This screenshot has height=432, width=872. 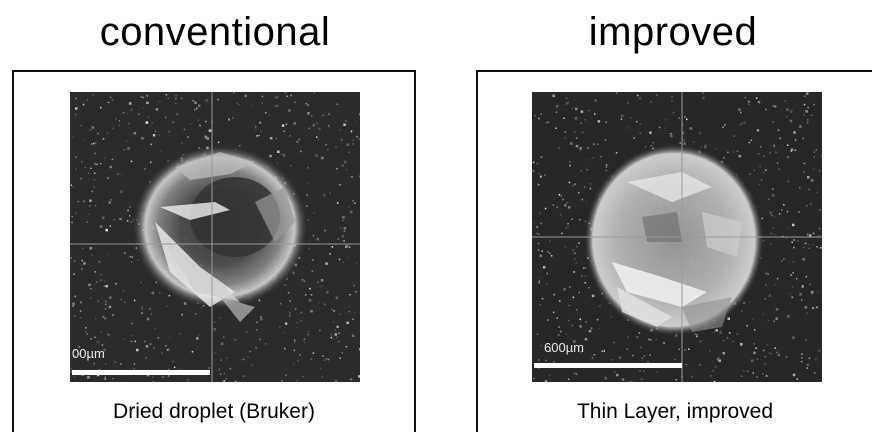 I want to click on scale-label: 600µm, so click(x=564, y=347).